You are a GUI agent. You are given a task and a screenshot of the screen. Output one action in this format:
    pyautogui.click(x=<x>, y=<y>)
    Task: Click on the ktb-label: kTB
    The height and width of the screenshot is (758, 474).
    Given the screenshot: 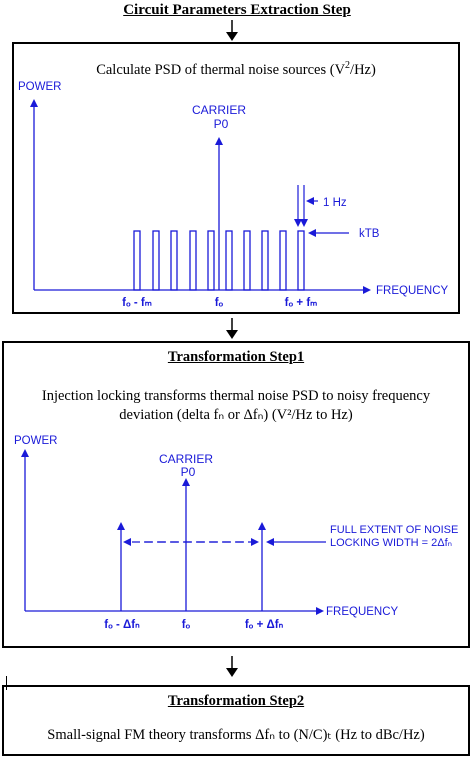 What is the action you would take?
    pyautogui.click(x=369, y=234)
    